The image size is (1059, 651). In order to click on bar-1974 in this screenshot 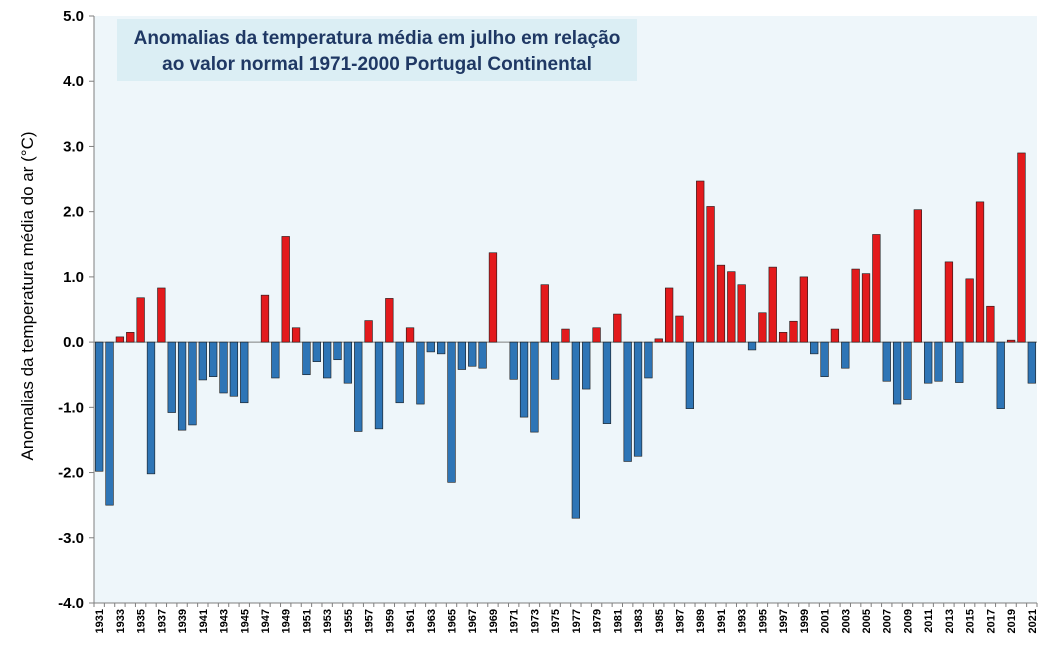, I will do `click(544, 313)`.